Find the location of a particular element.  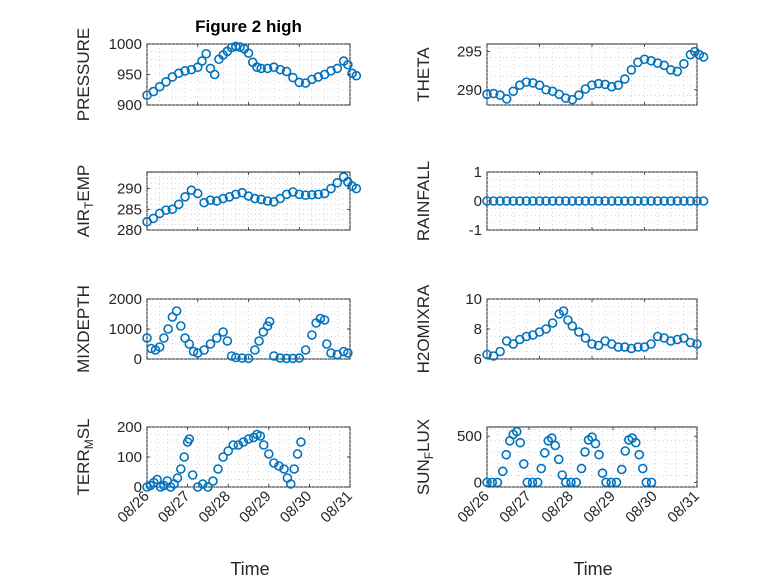

y-tick-label: 1 is located at coordinates (478, 172).